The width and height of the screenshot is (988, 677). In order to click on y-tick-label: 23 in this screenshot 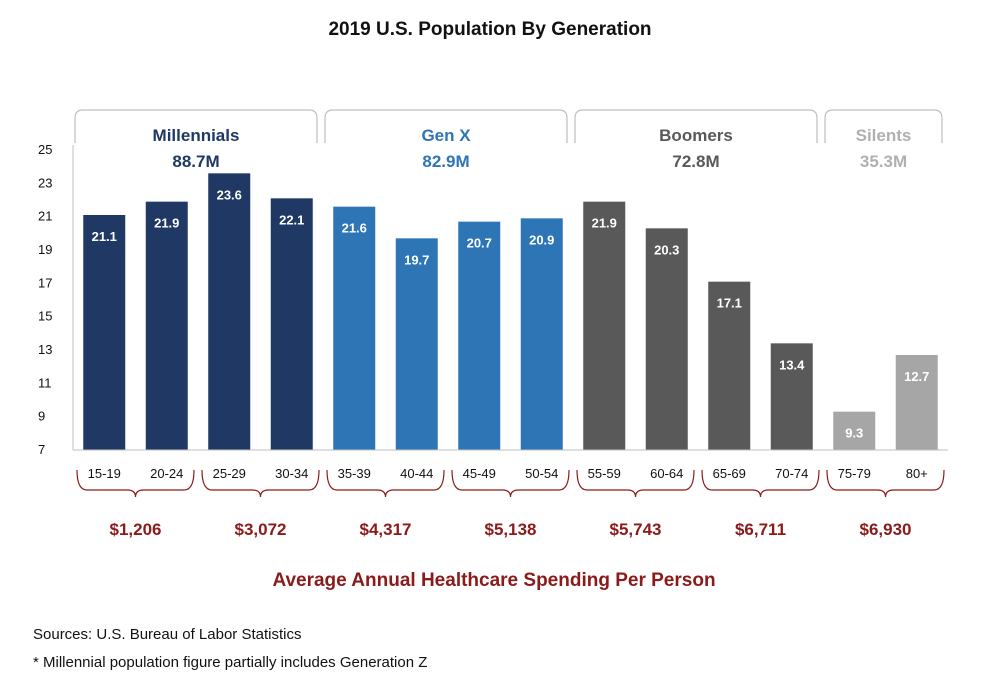, I will do `click(45, 182)`.